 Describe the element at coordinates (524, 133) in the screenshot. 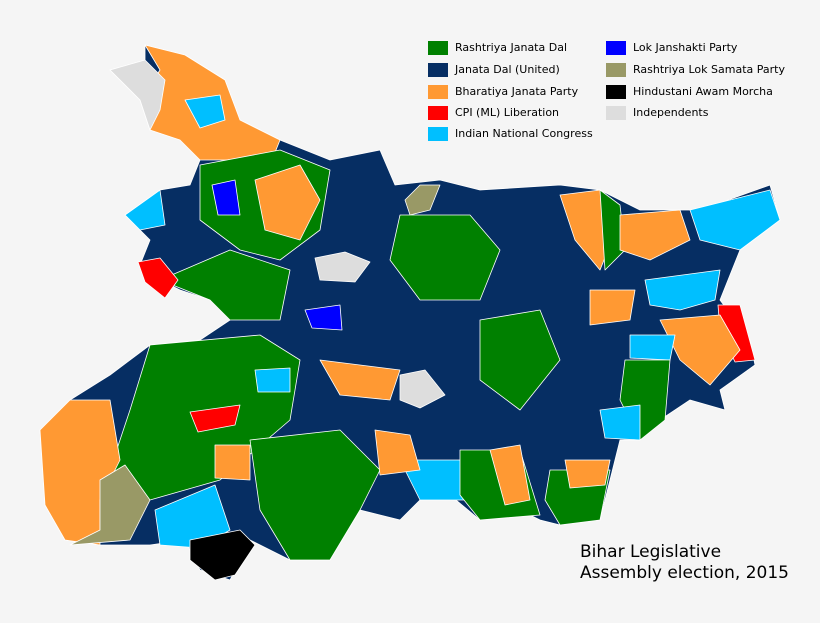

I see `legend-label: Indian National Congress` at that location.